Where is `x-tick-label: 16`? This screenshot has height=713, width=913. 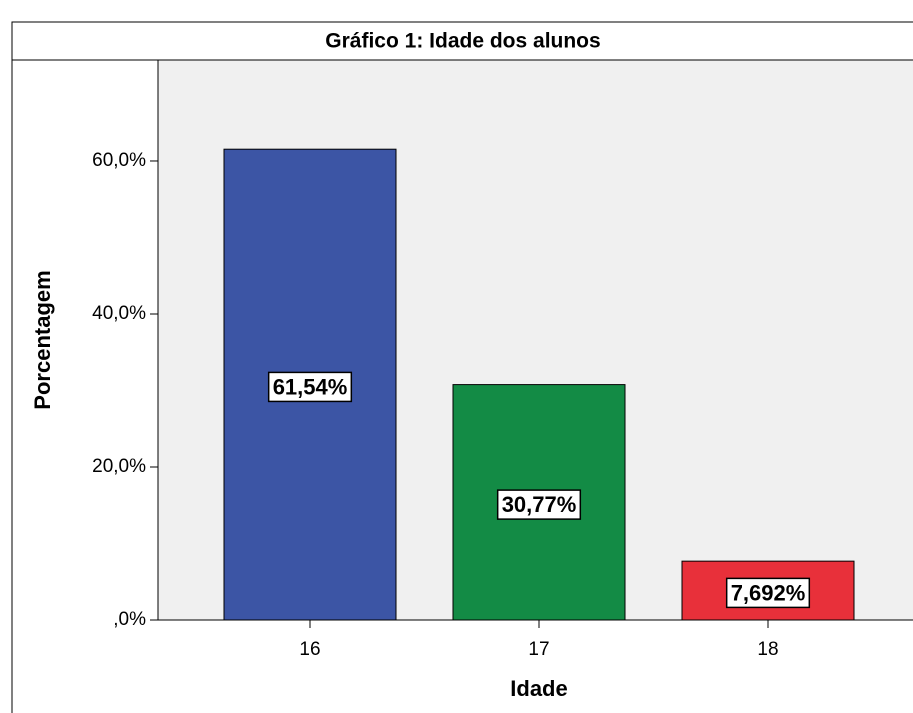
x-tick-label: 16 is located at coordinates (309, 649).